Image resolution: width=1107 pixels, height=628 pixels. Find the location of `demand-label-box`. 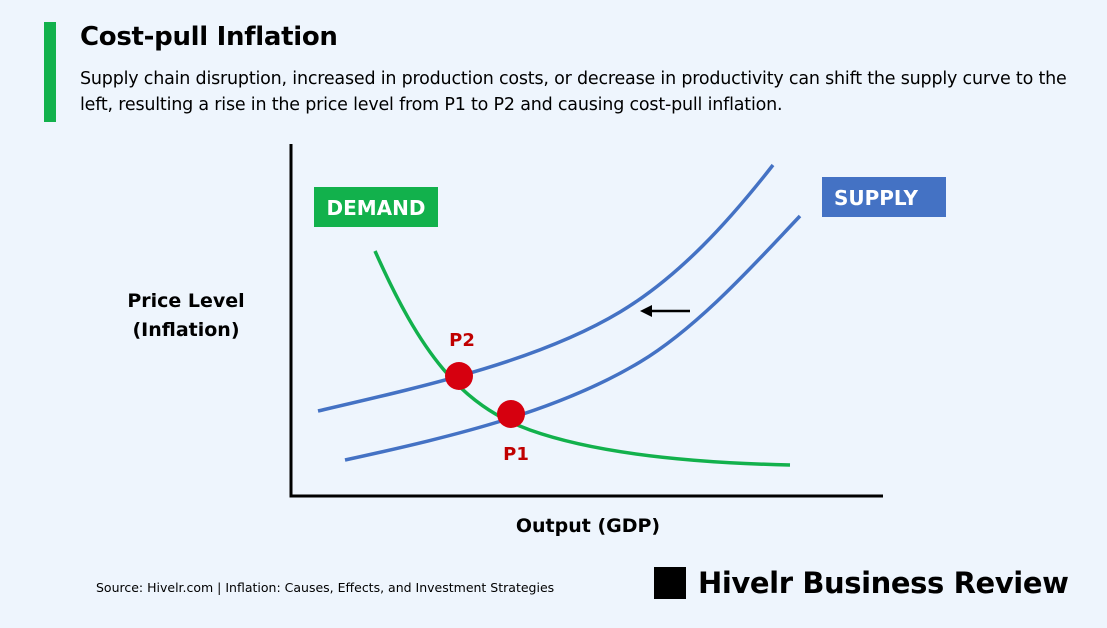

demand-label-box is located at coordinates (376, 207).